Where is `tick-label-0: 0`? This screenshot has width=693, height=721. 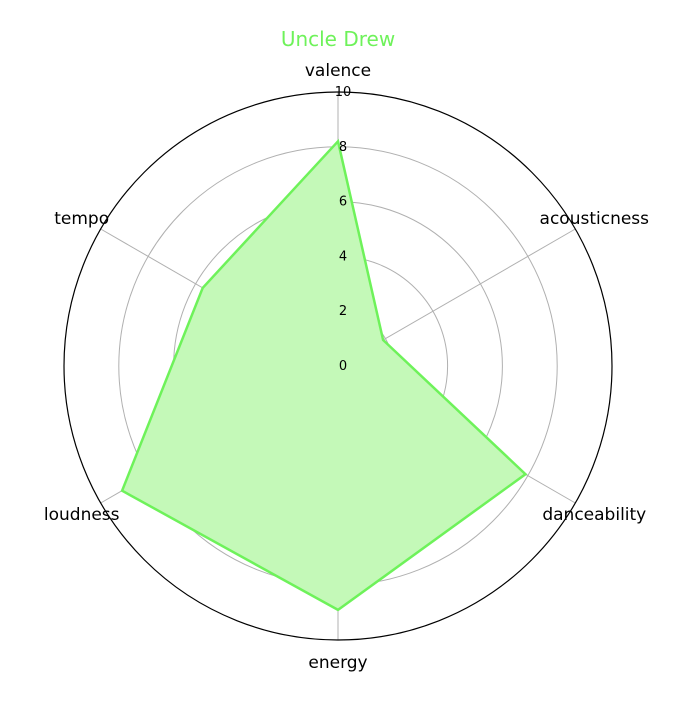 tick-label-0: 0 is located at coordinates (343, 366).